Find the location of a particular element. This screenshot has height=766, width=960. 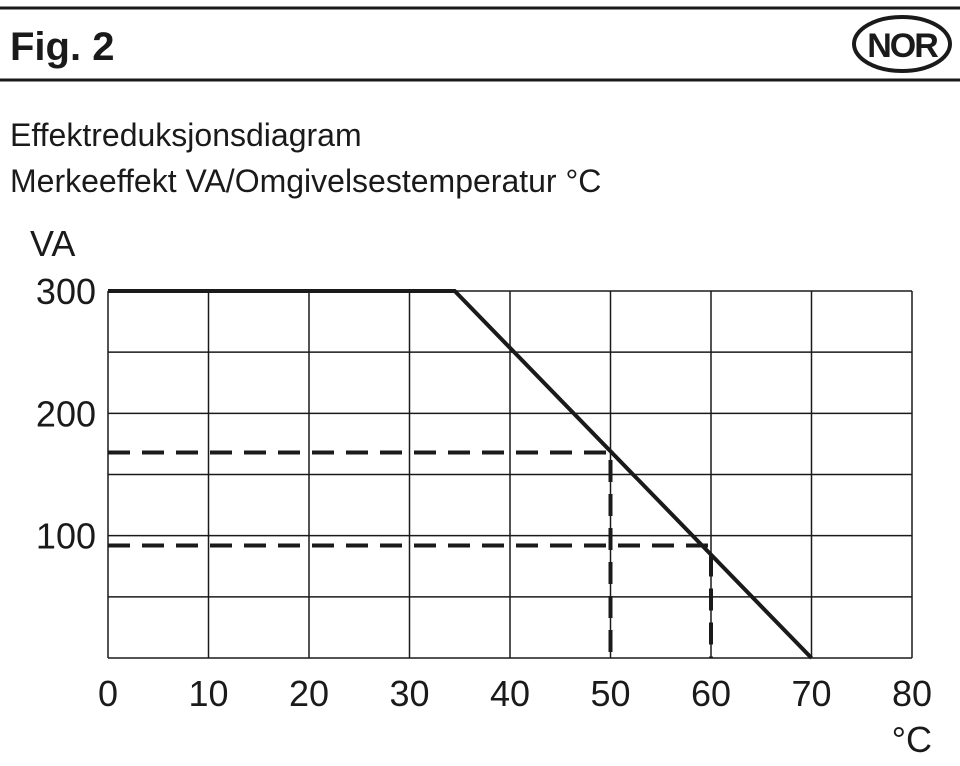

x-tick-label: 0 is located at coordinates (108, 693).